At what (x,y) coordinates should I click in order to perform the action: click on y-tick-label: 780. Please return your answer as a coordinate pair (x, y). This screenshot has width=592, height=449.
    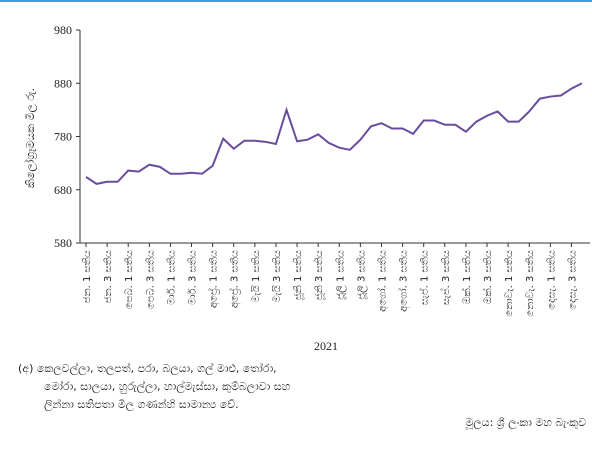
    Looking at the image, I should click on (63, 137).